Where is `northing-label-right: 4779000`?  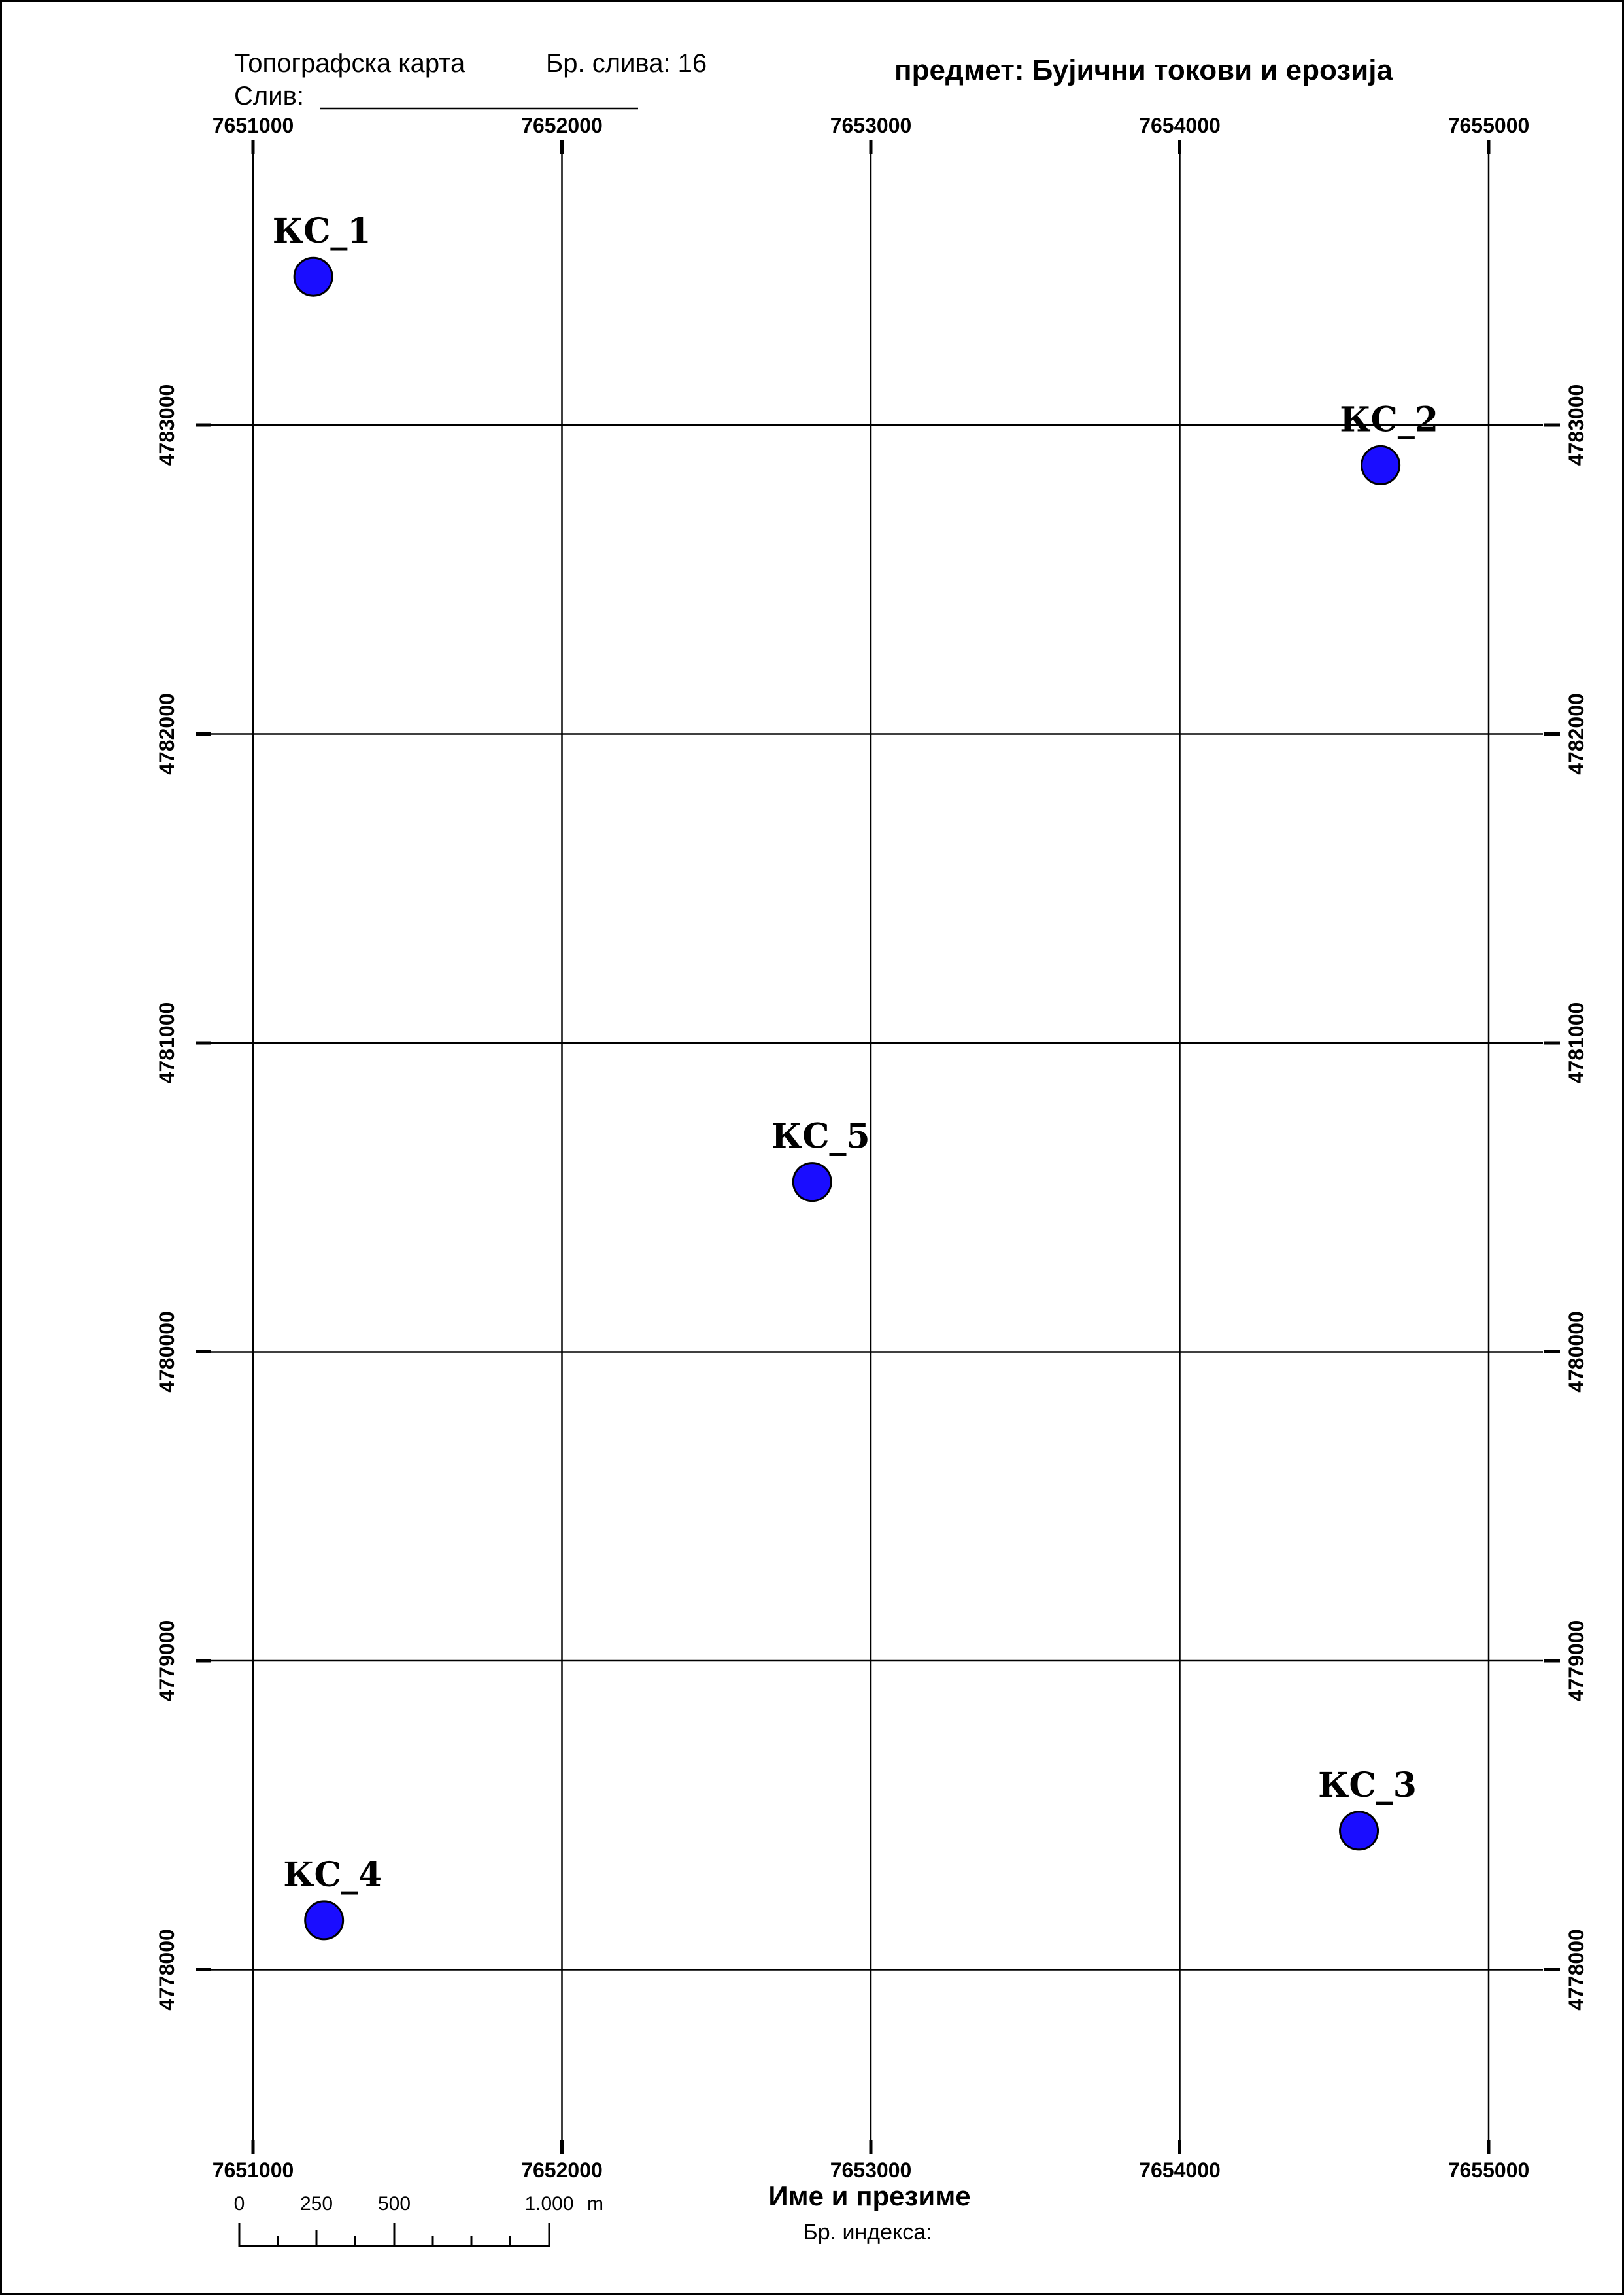
northing-label-right: 4779000 is located at coordinates (1576, 1661).